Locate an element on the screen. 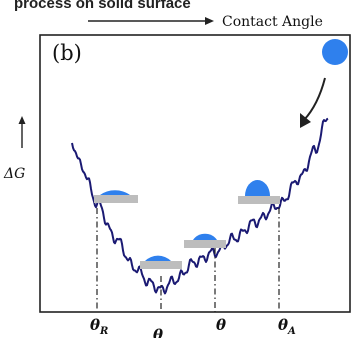 Image resolution: width=358 pixels, height=338 pixels. droplet-intermediate is located at coordinates (205, 240).